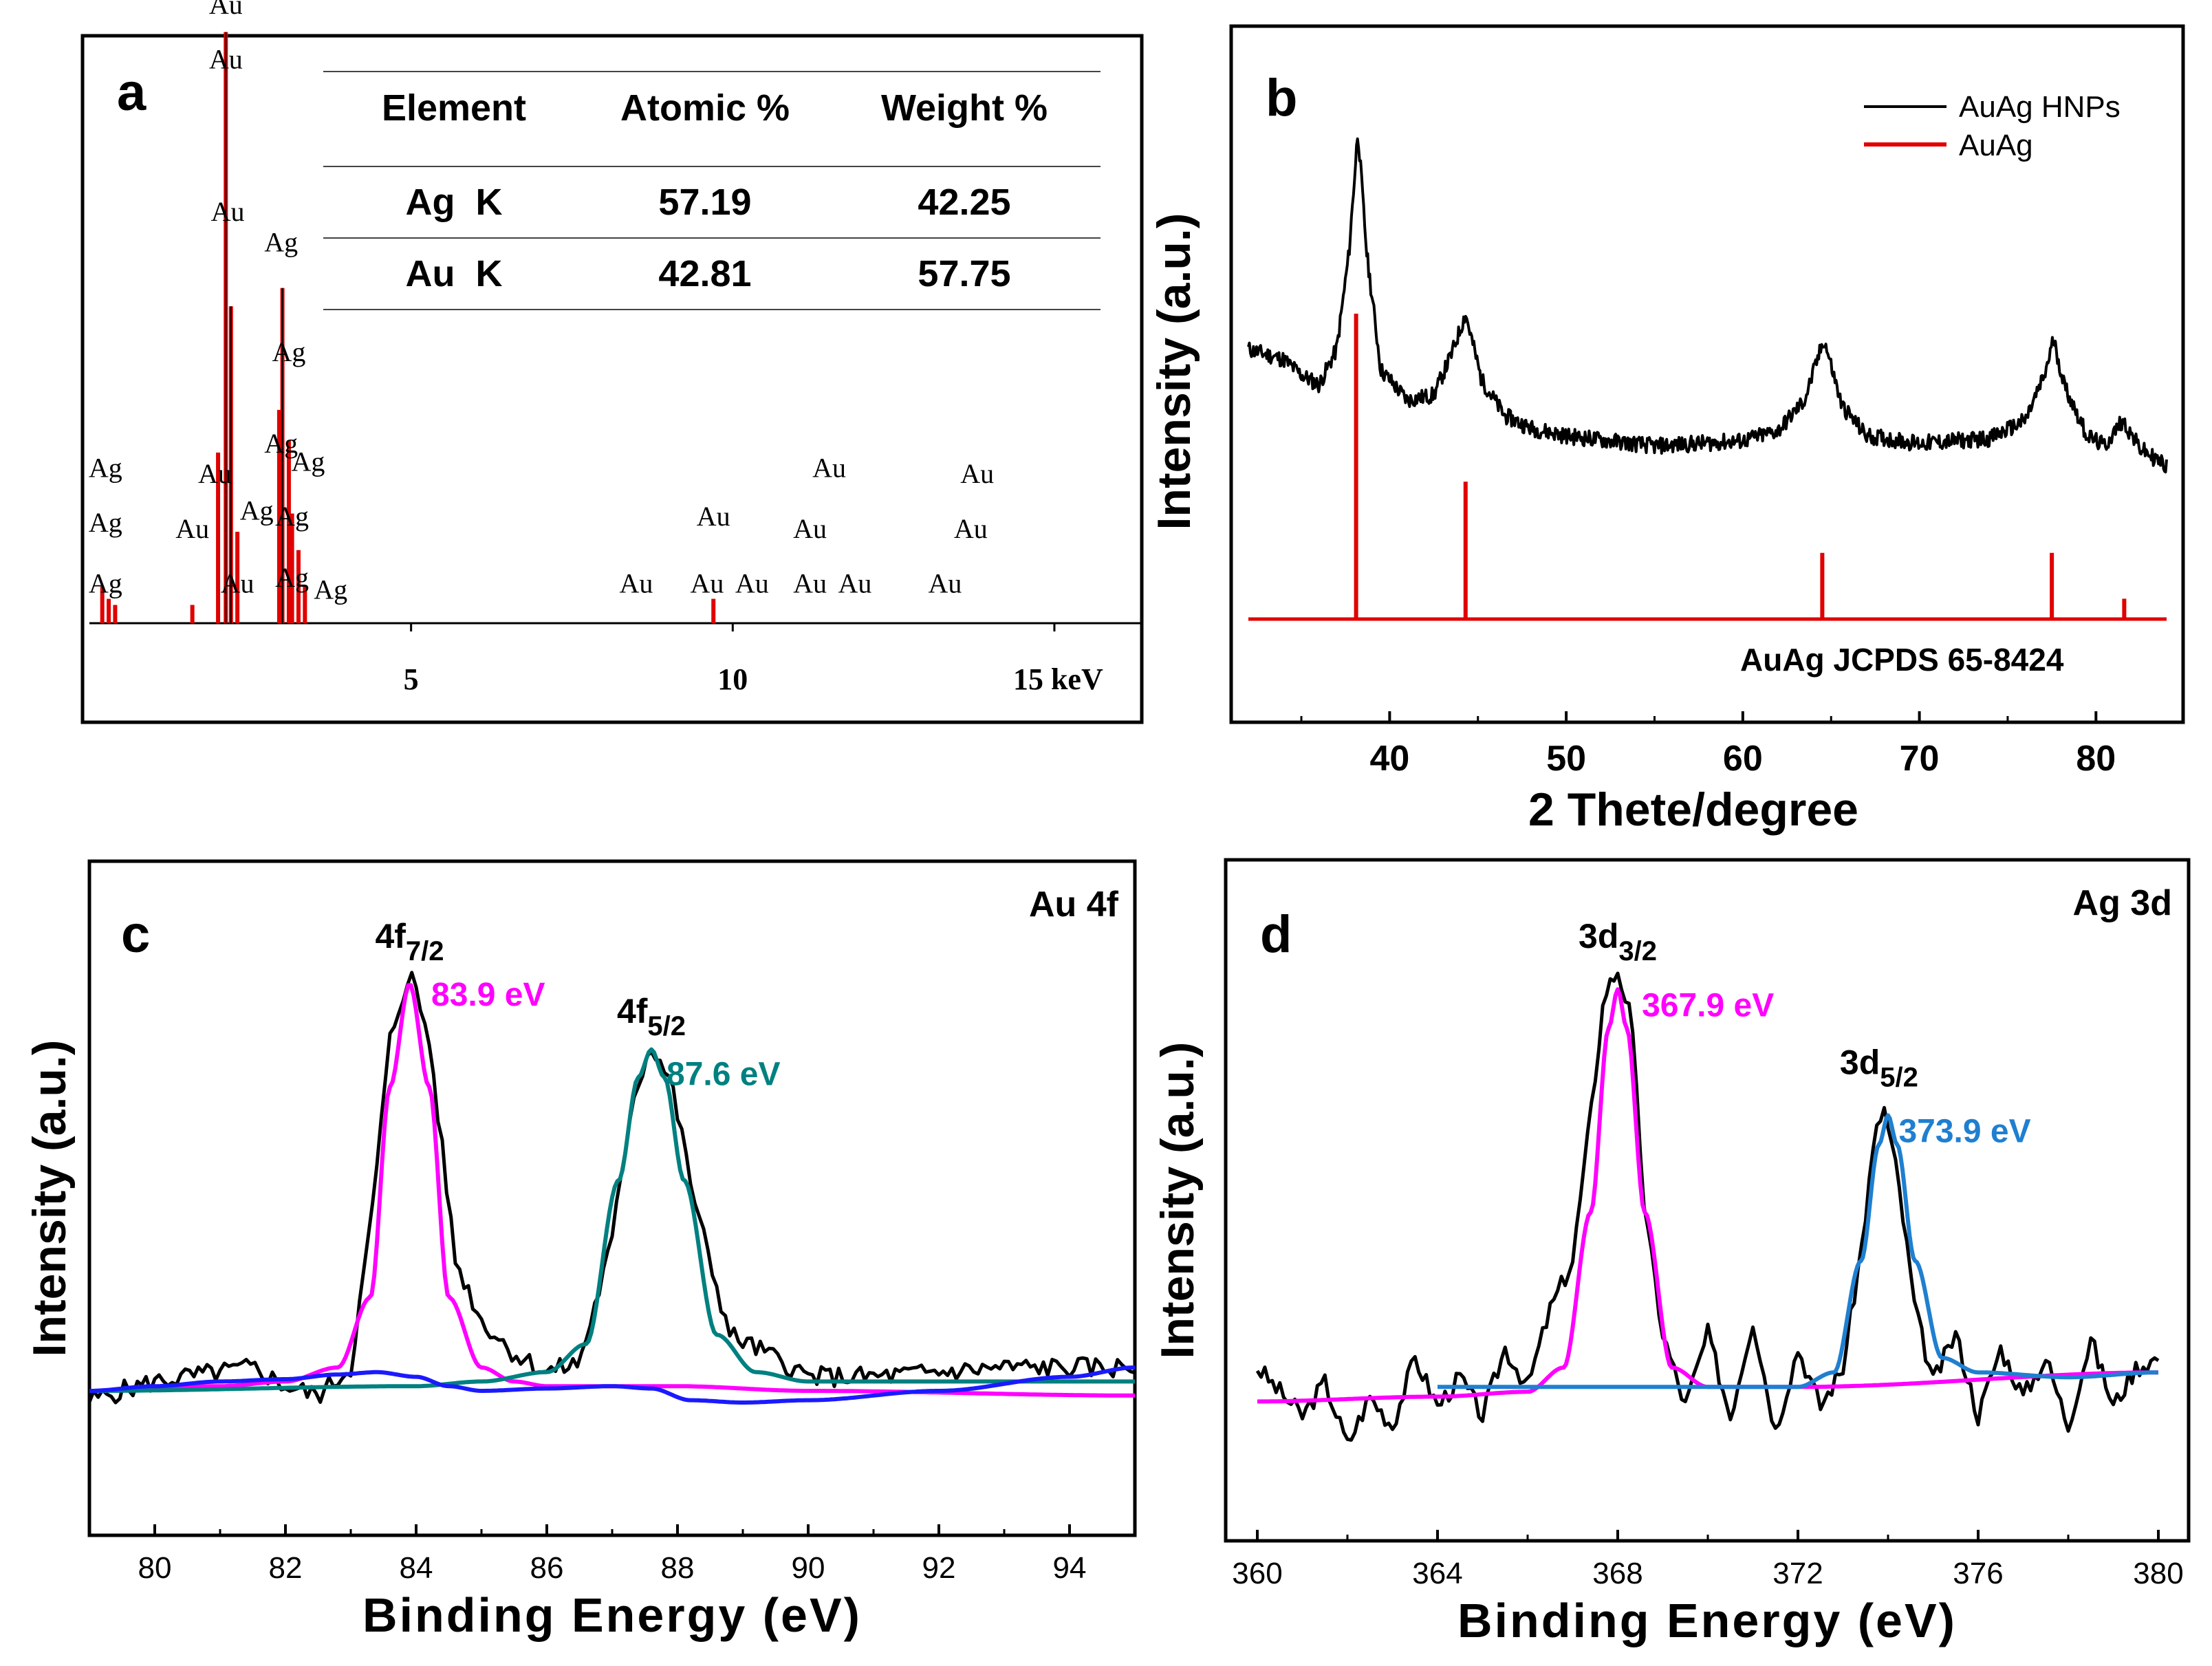  I want to click on x-tick-label: 368, so click(1617, 1573).